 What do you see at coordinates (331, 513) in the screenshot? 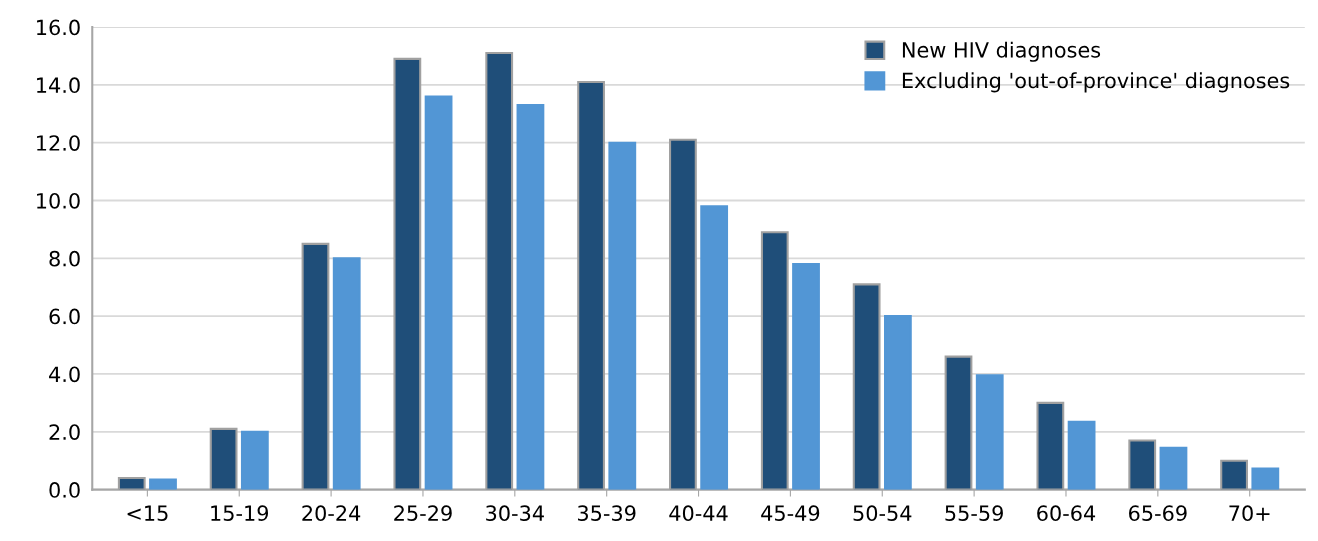
I see `x-tick-label: 20-24` at bounding box center [331, 513].